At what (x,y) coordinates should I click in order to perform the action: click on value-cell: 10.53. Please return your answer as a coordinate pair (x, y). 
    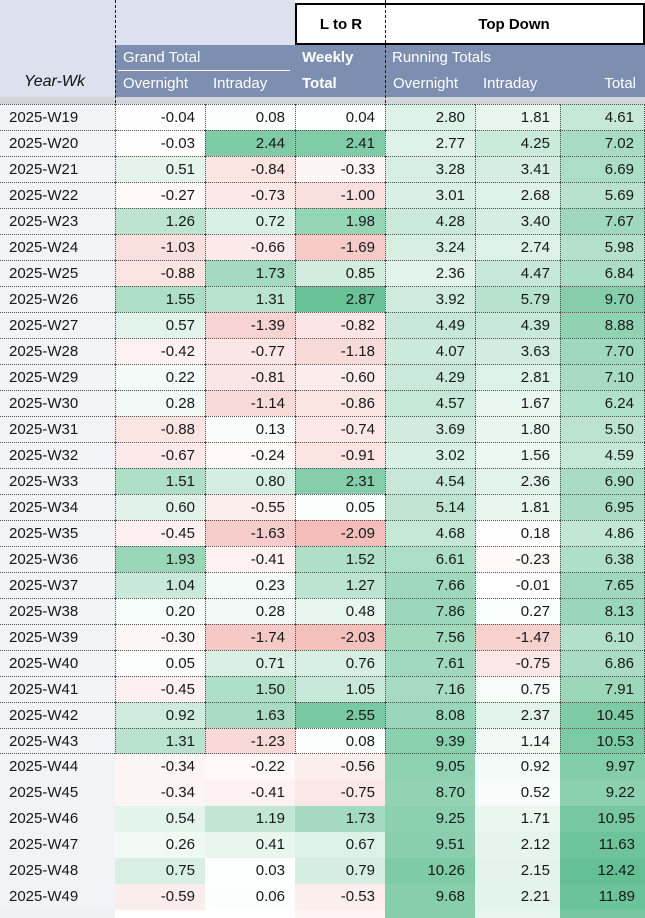
    Looking at the image, I should click on (602, 741).